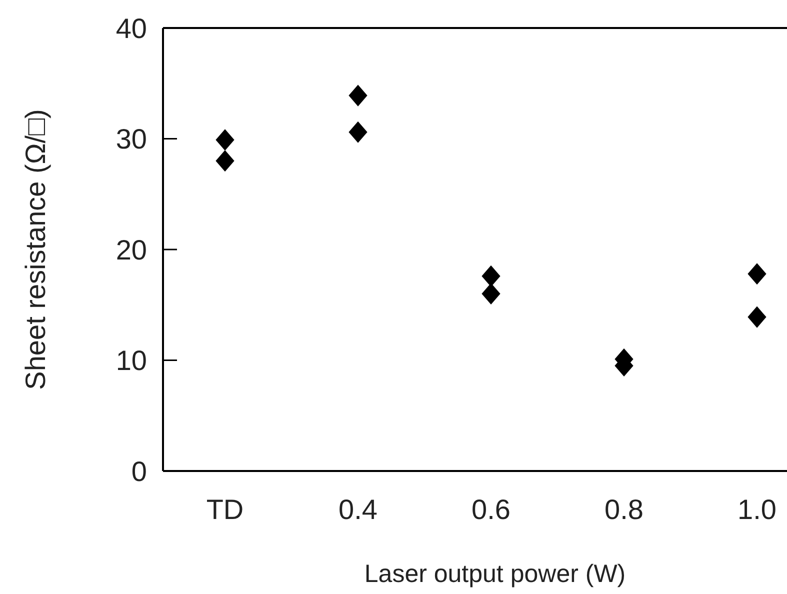 The width and height of the screenshot is (787, 594). I want to click on x-axis-title: Laser output power (W), so click(495, 574).